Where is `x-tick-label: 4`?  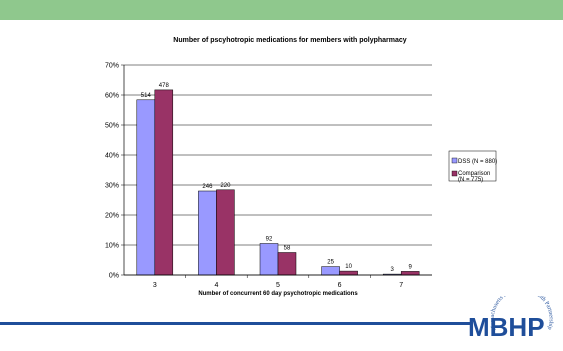
x-tick-label: 4 is located at coordinates (216, 285).